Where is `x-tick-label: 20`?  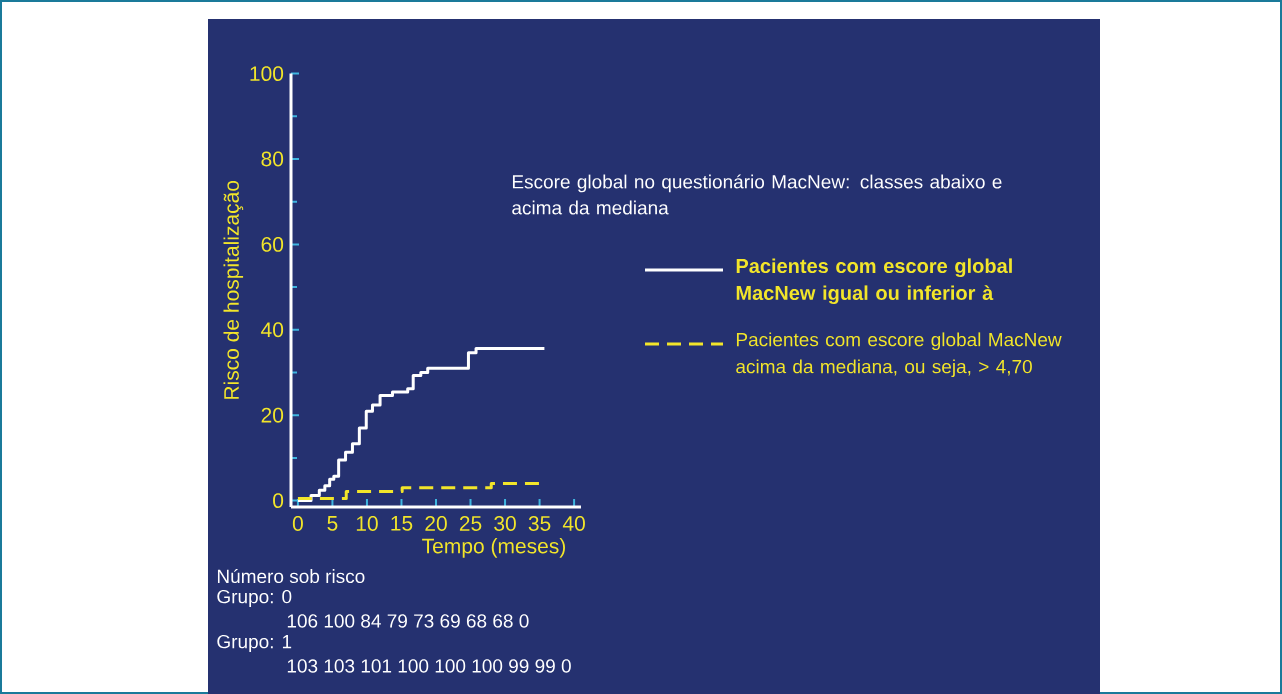
x-tick-label: 20 is located at coordinates (436, 523).